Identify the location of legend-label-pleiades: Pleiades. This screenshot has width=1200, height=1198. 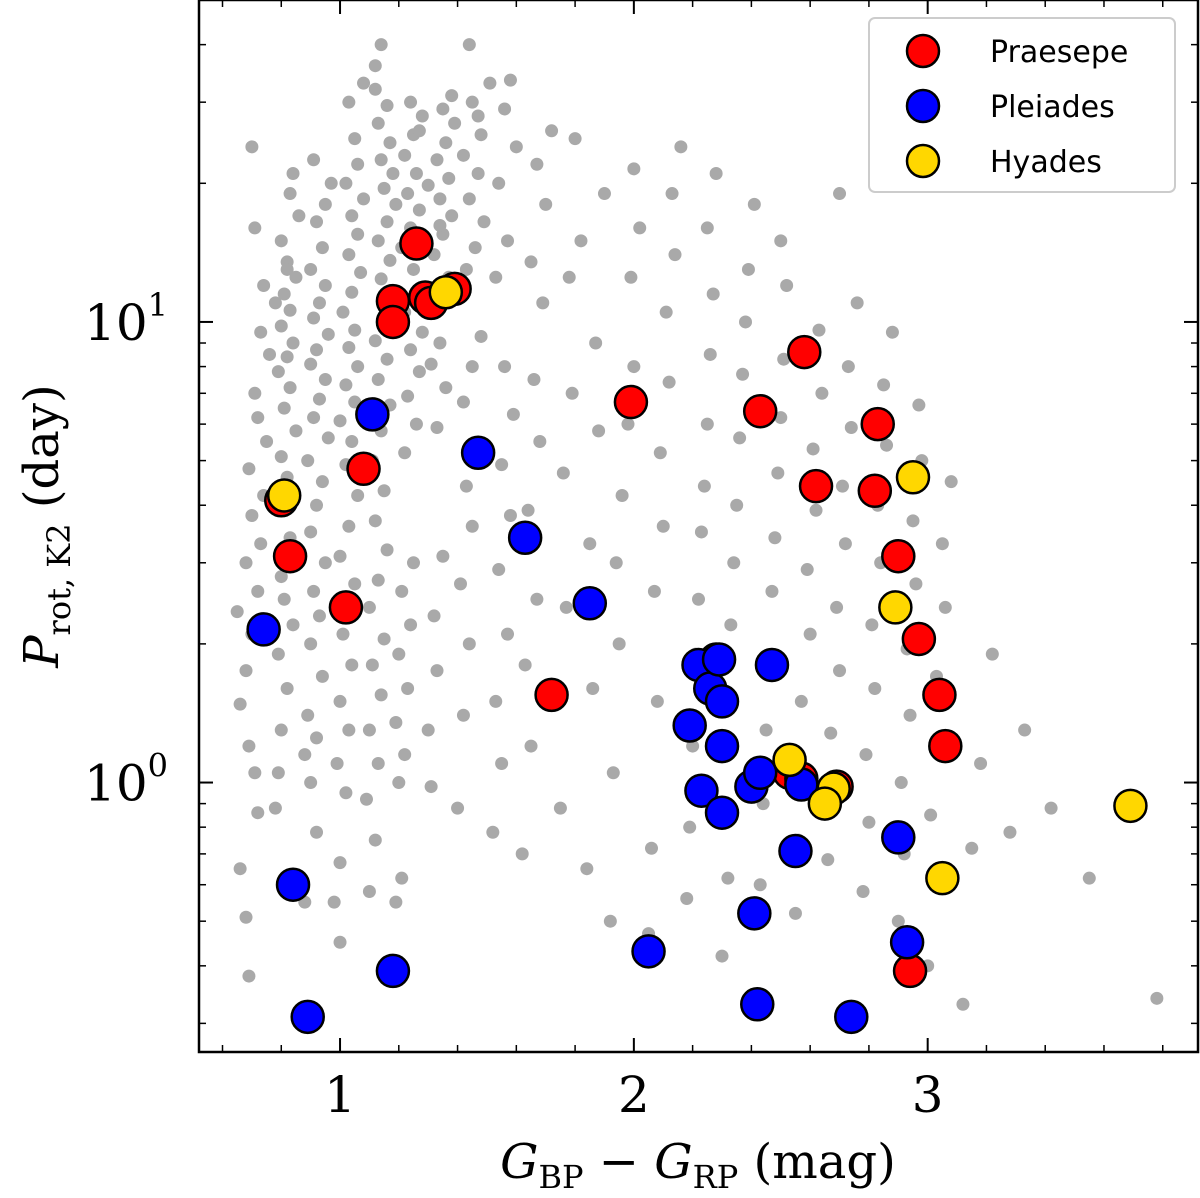
(1052, 107).